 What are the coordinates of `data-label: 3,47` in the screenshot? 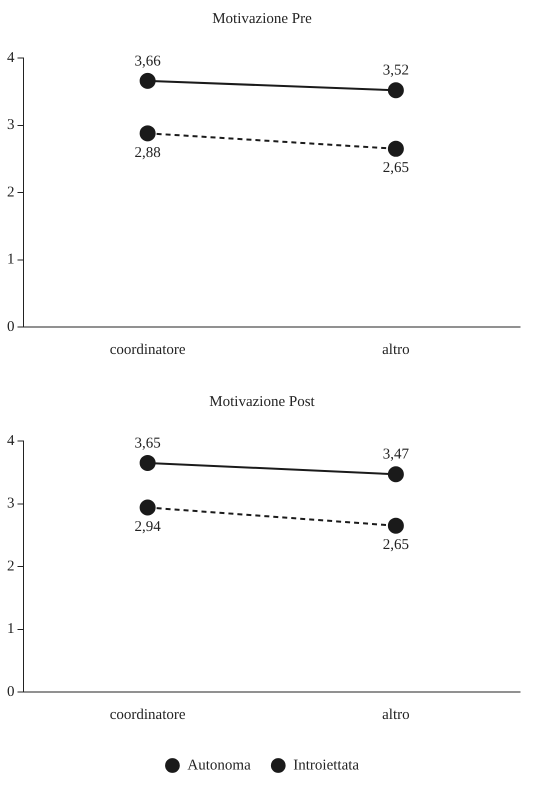 It's located at (396, 454).